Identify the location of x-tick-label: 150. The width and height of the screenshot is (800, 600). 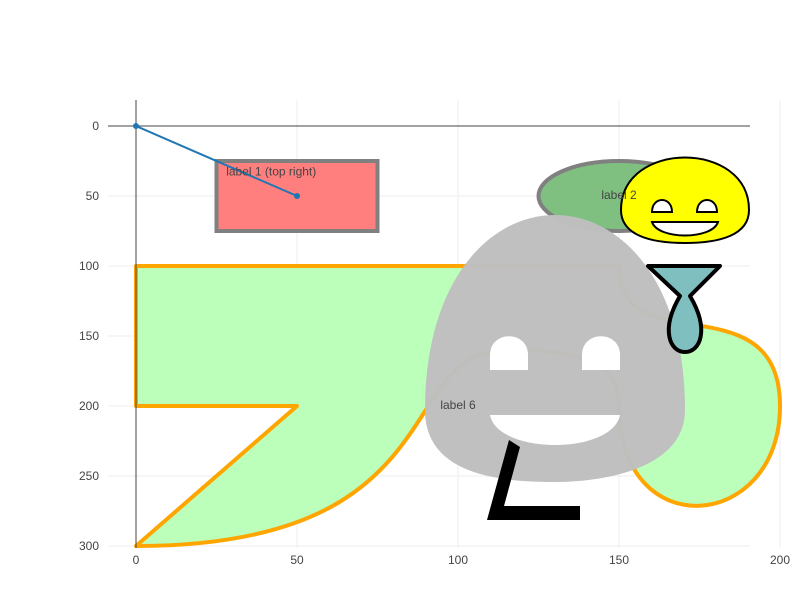
(619, 560).